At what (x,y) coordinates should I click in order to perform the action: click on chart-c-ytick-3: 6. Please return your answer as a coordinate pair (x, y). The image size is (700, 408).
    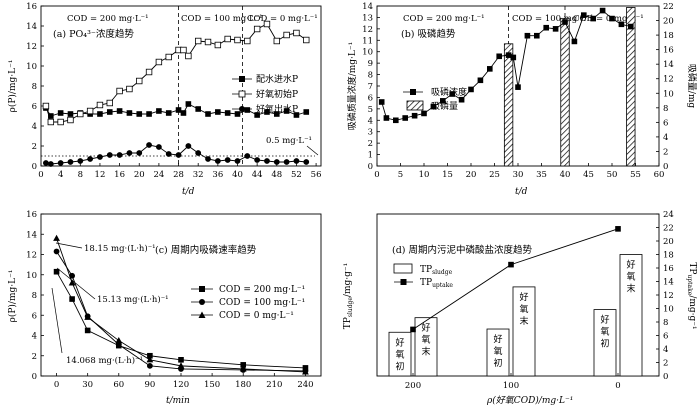
    Looking at the image, I should click on (34, 316).